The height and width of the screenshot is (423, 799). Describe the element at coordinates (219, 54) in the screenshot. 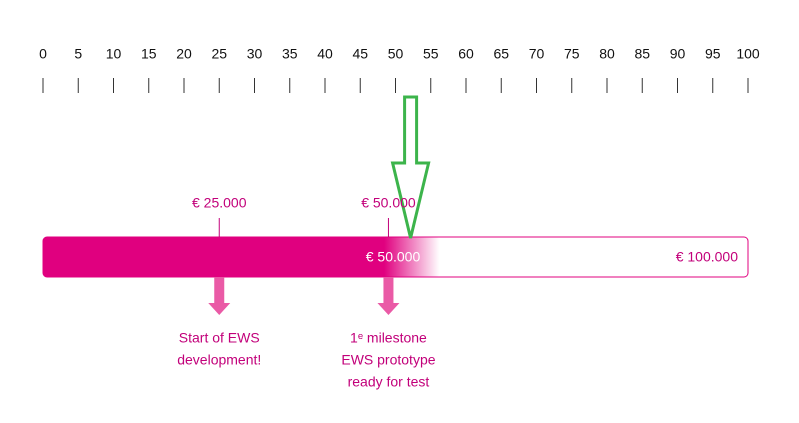

I see `tick-label: 25` at that location.